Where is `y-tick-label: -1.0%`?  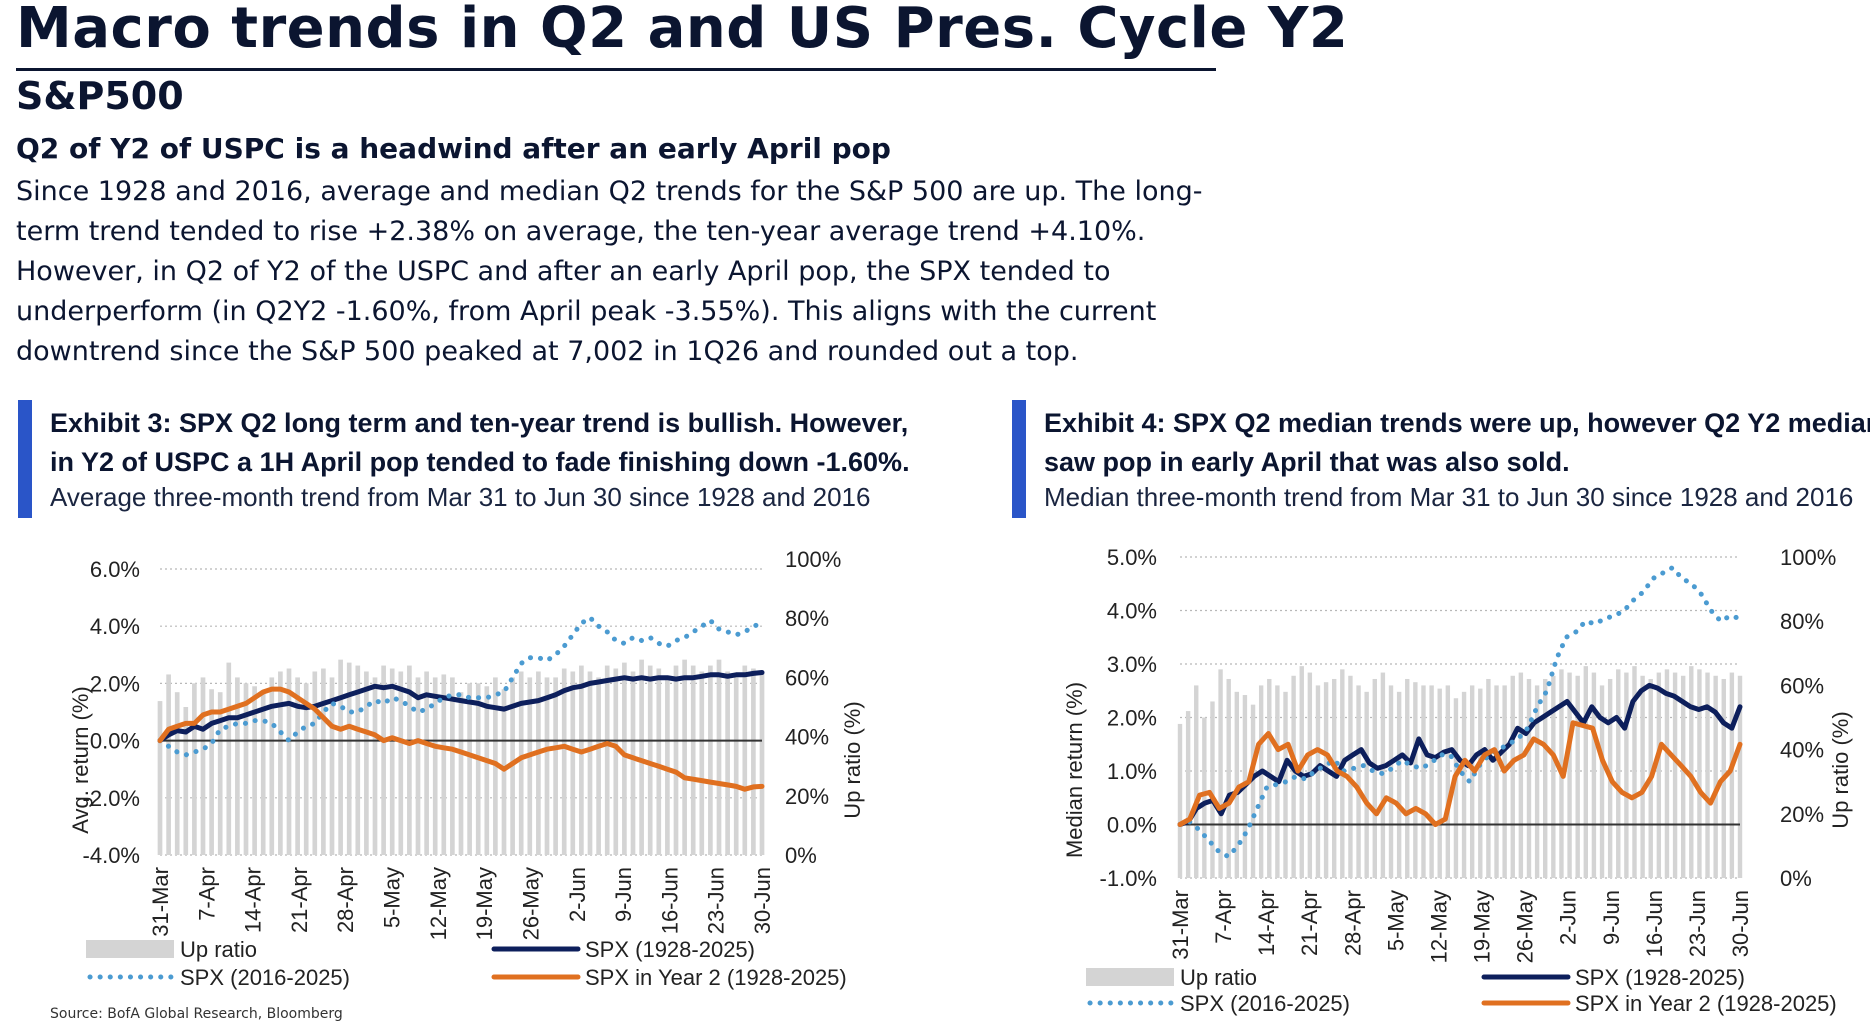
y-tick-label: -1.0% is located at coordinates (1128, 878).